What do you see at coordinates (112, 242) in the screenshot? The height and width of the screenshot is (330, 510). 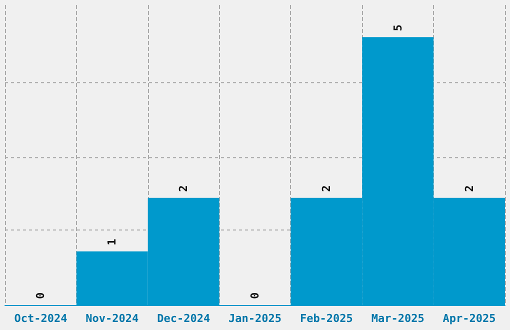 I see `data-label: 1` at bounding box center [112, 242].